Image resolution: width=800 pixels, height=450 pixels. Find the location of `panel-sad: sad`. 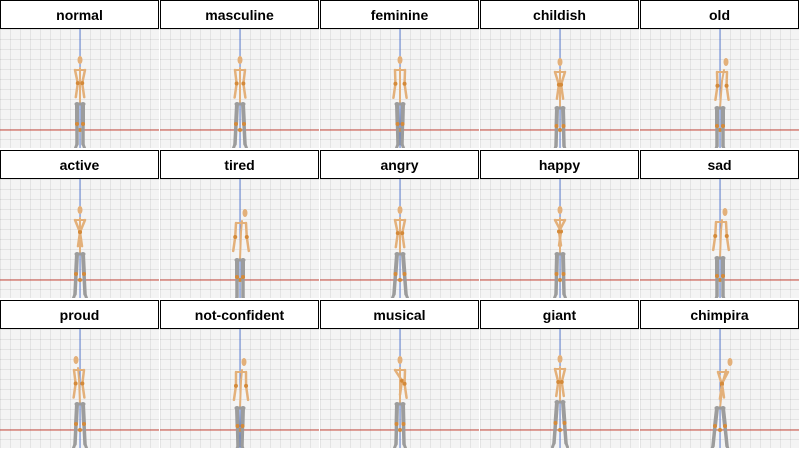

panel-sad: sad is located at coordinates (719, 224).